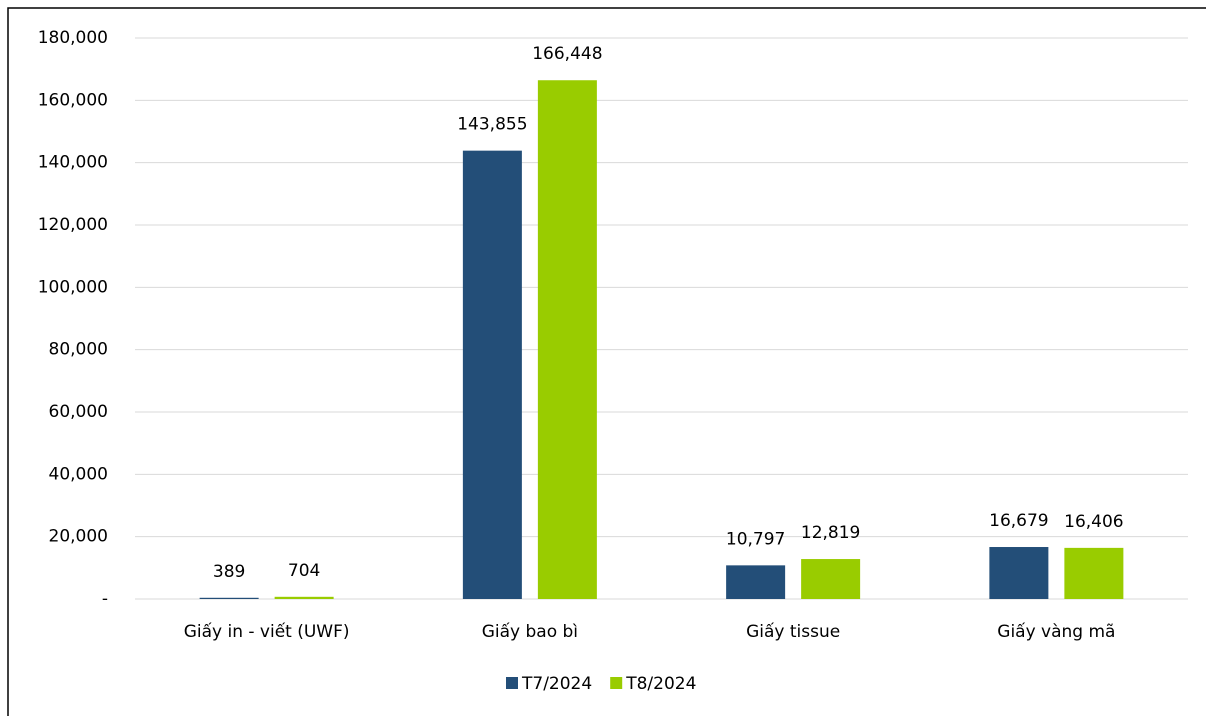 The height and width of the screenshot is (716, 1206). Describe the element at coordinates (755, 539) in the screenshot. I see `data-label: 10,797` at that location.